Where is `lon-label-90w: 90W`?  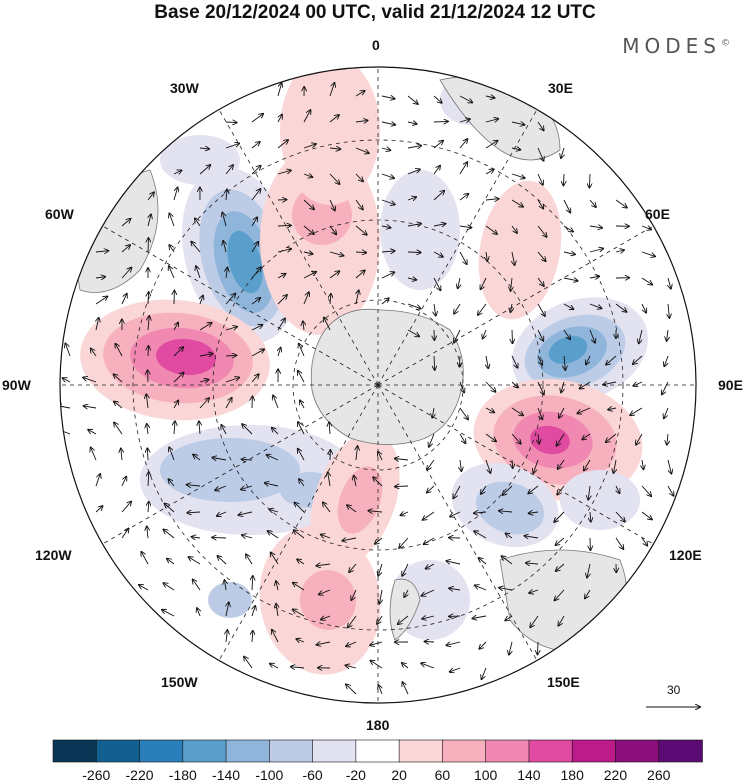 lon-label-90w: 90W is located at coordinates (16, 385).